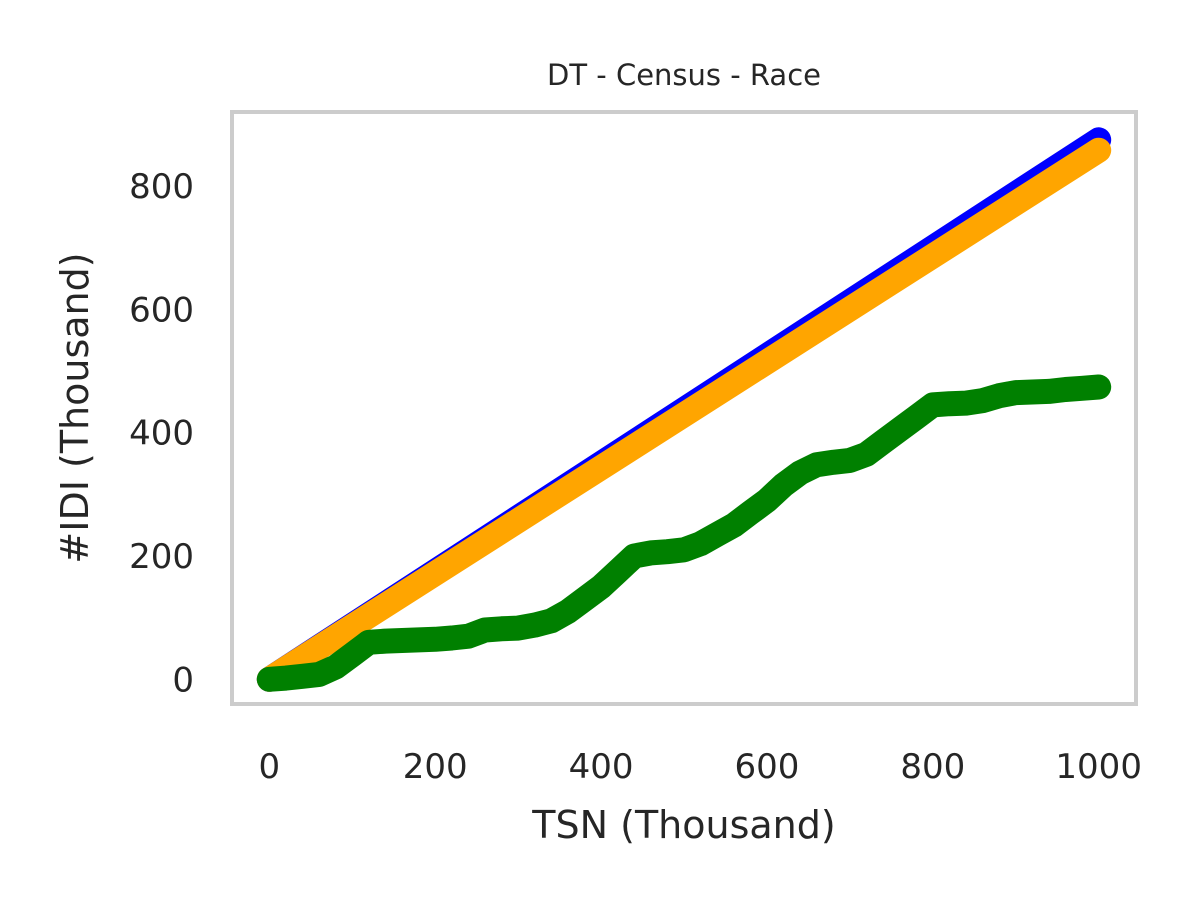 This screenshot has width=1200, height=900. What do you see at coordinates (161, 557) in the screenshot?
I see `y-tick-label: 200` at bounding box center [161, 557].